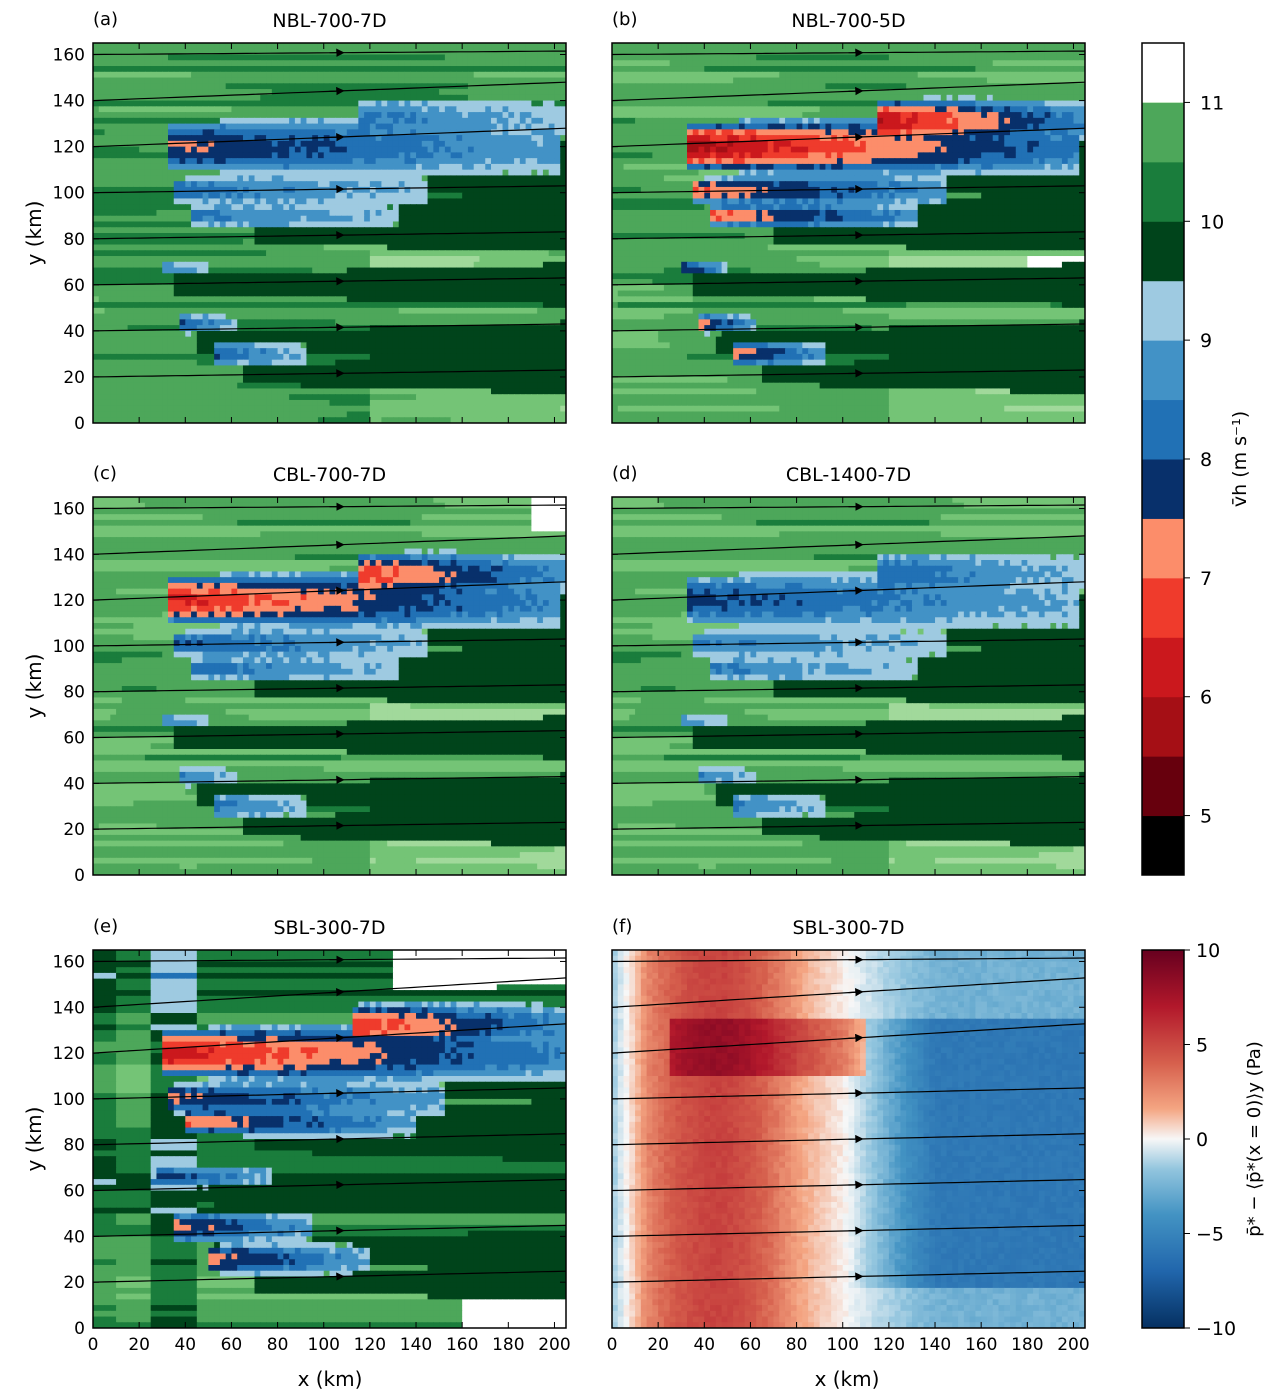 The width and height of the screenshot is (1283, 1392). I want to click on panel-1: 0 20 40 60 80 100 120 140 160 y (km) (a) NBL-700-7D, so click(294, 221).